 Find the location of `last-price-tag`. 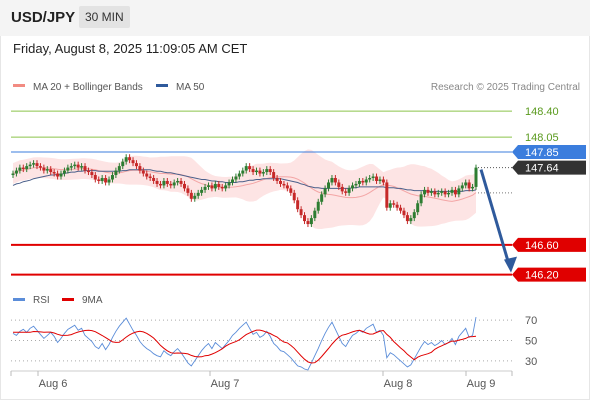

last-price-tag is located at coordinates (549, 167).